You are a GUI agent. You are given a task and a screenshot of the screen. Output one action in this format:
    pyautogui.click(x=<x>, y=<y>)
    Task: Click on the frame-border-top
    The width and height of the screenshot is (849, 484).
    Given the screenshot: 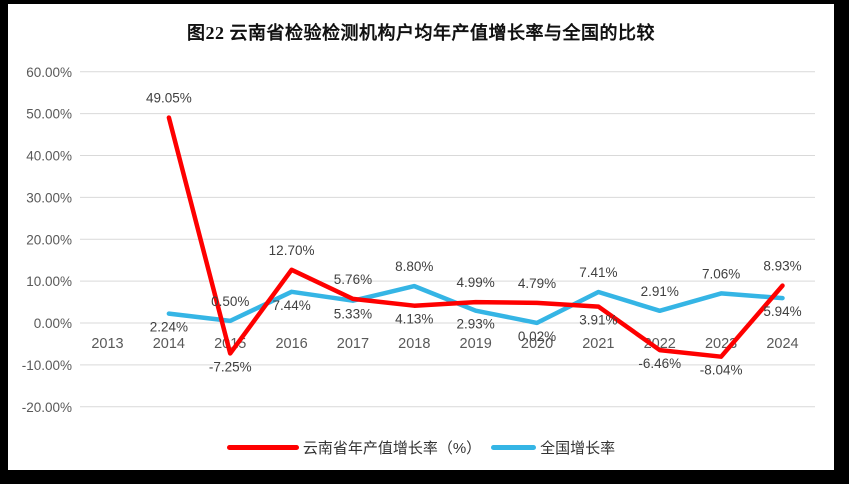 What is the action you would take?
    pyautogui.click(x=424, y=2)
    